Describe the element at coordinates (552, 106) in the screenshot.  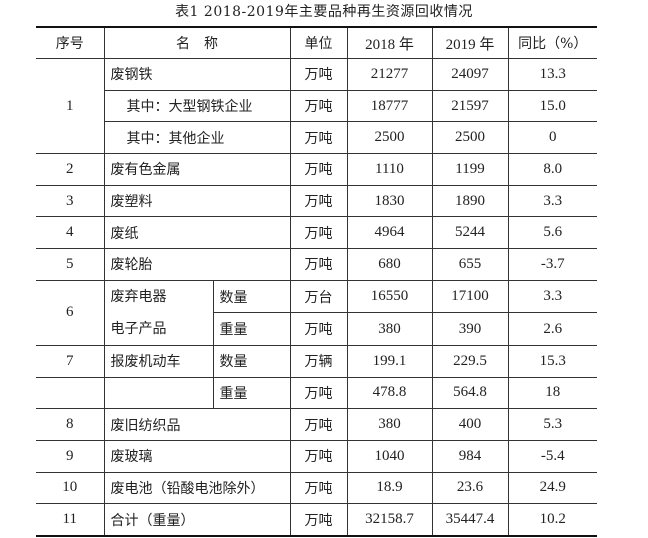
I see `value-yoy: 15.0` at that location.